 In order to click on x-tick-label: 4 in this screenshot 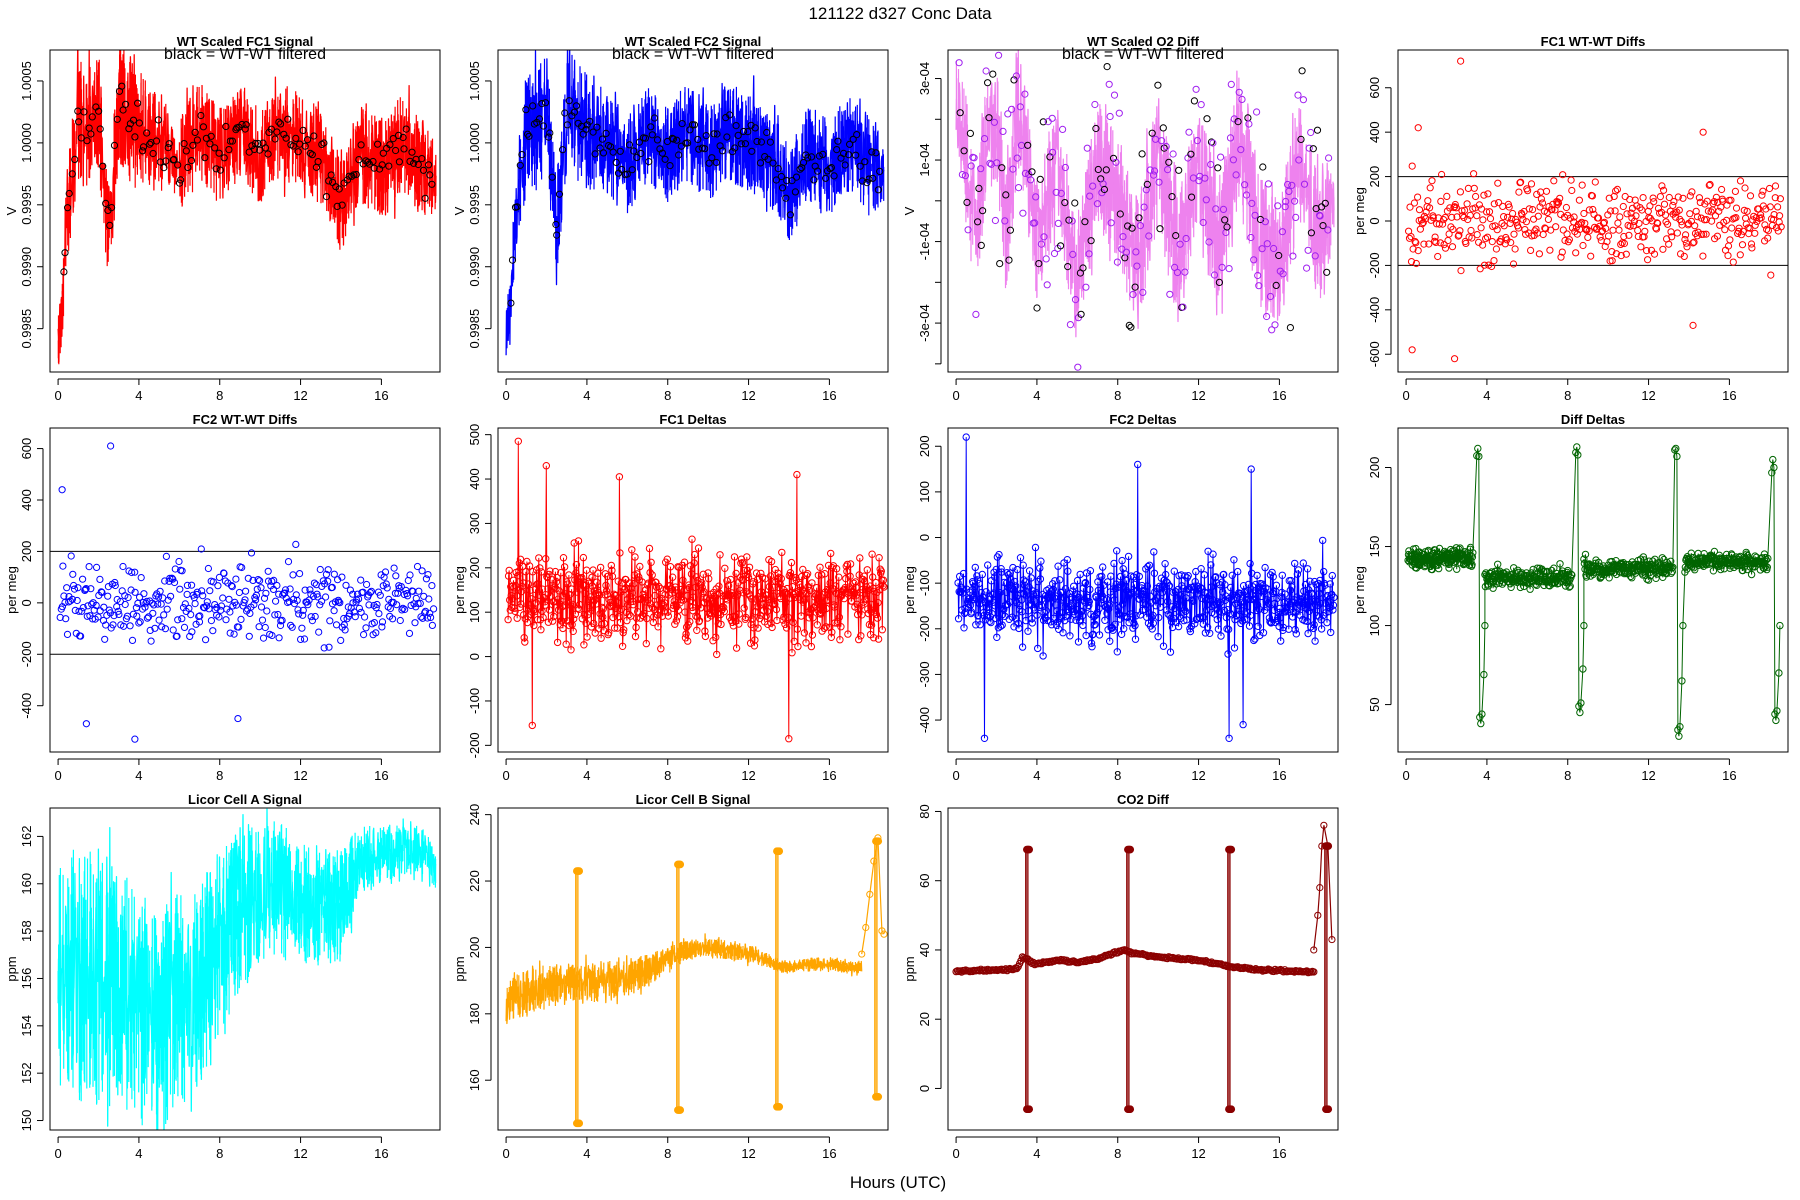, I will do `click(138, 1153)`.